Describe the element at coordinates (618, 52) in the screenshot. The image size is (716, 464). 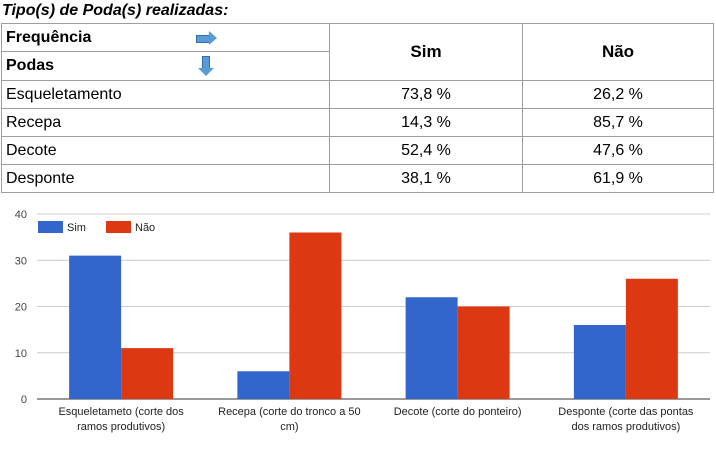
I see `column-header-nao: Não` at that location.